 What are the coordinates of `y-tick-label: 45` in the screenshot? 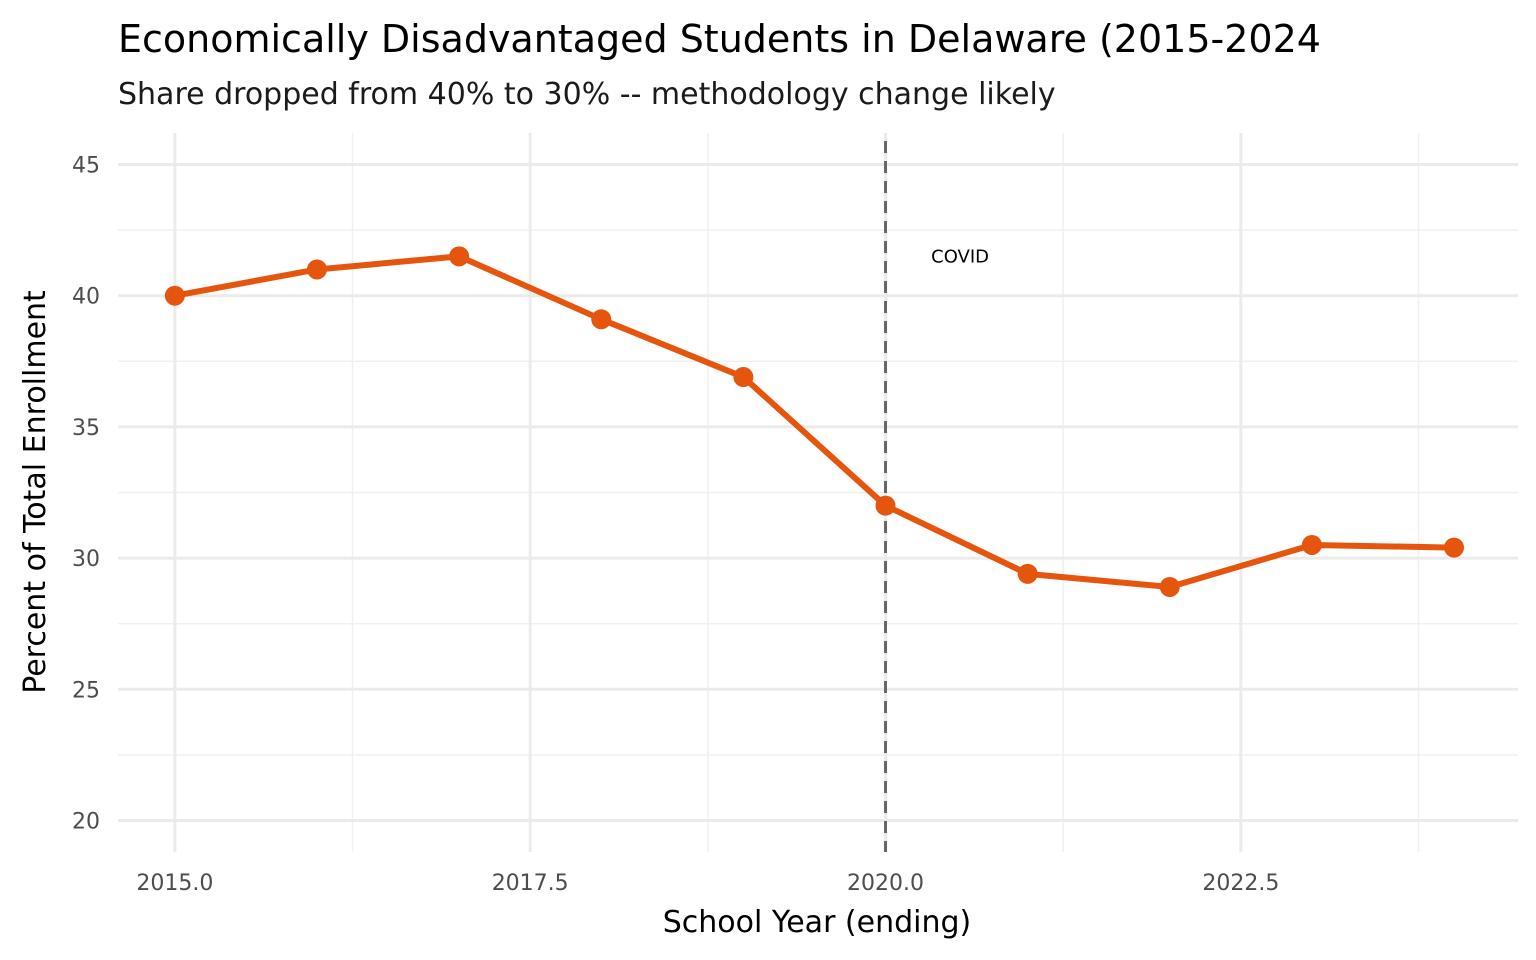 It's located at (86, 165).